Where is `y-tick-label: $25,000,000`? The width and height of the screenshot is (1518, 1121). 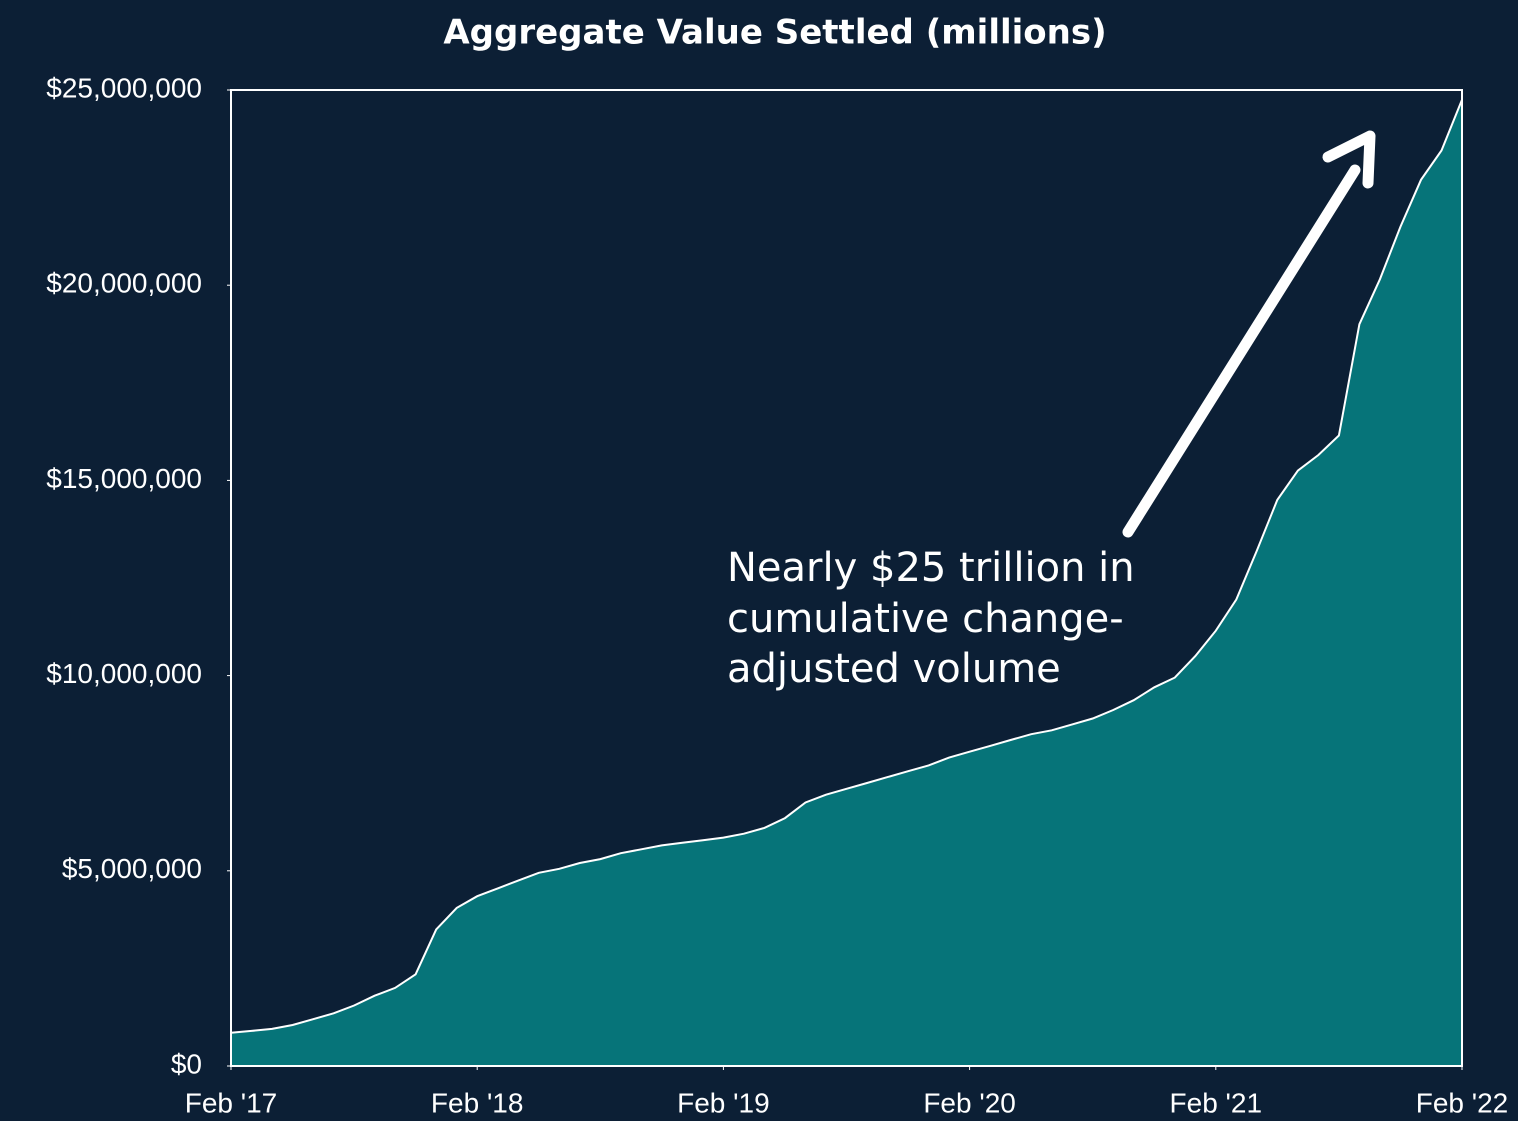
y-tick-label: $25,000,000 is located at coordinates (124, 87).